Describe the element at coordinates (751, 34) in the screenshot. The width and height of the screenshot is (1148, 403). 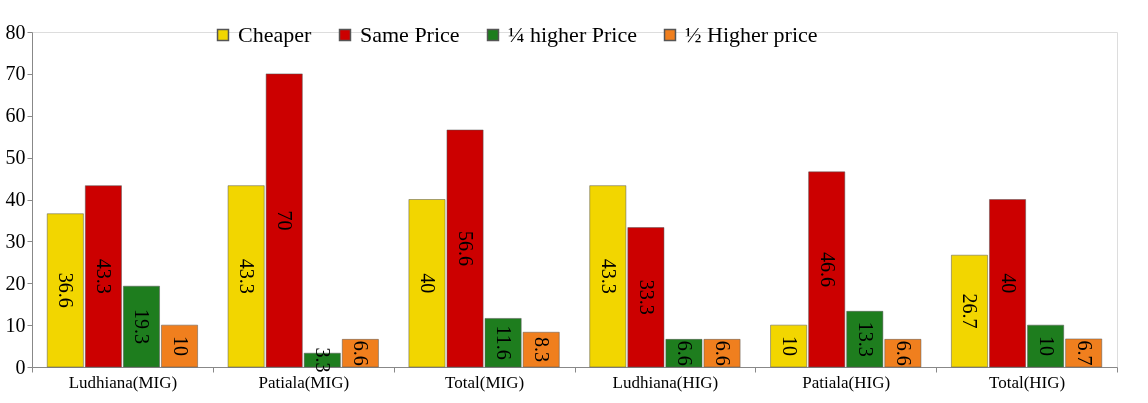
I see `legend-label: ½ Higher price` at that location.